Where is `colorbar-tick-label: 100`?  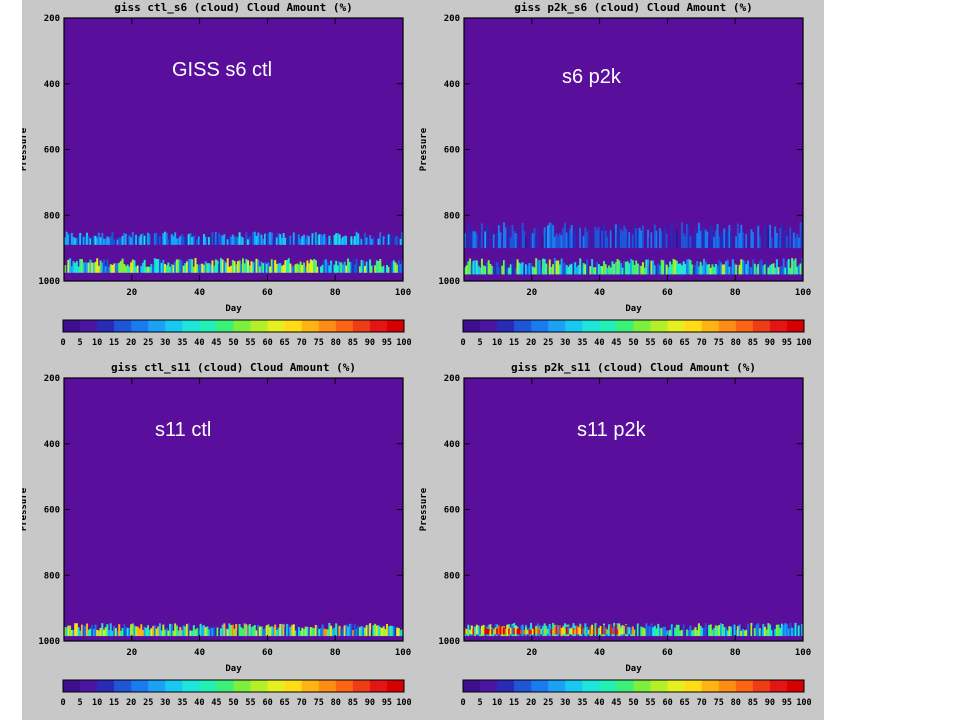 colorbar-tick-label: 100 is located at coordinates (803, 343).